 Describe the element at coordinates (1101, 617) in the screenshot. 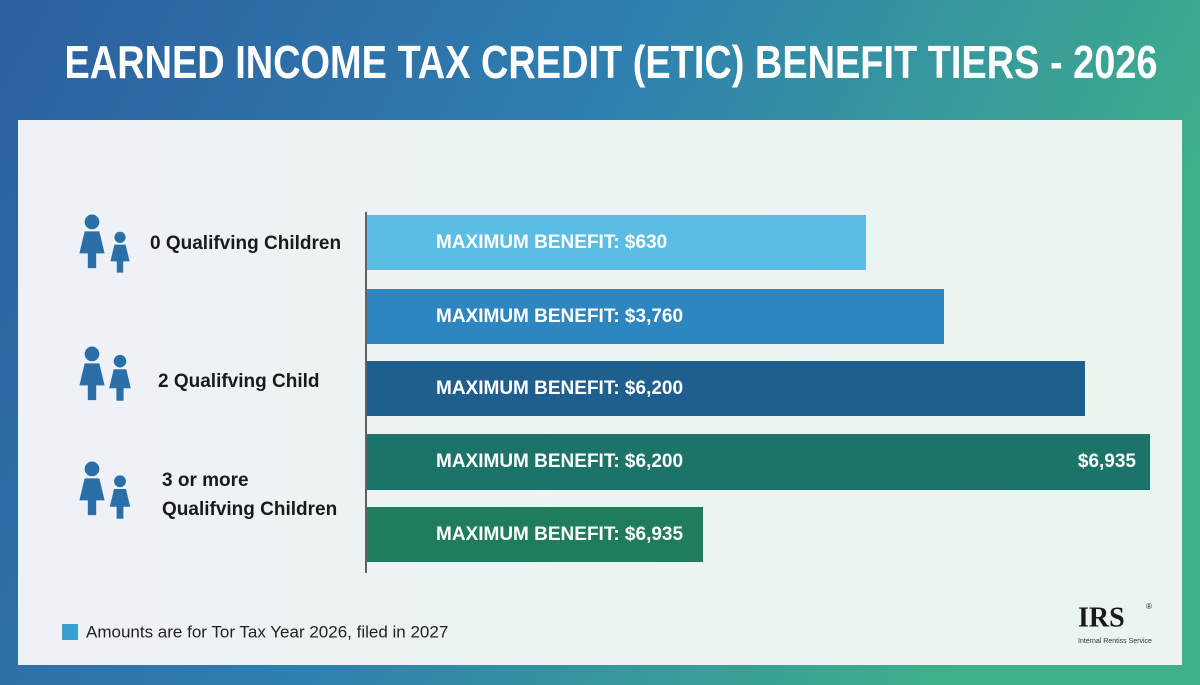

I see `logo: IRS` at that location.